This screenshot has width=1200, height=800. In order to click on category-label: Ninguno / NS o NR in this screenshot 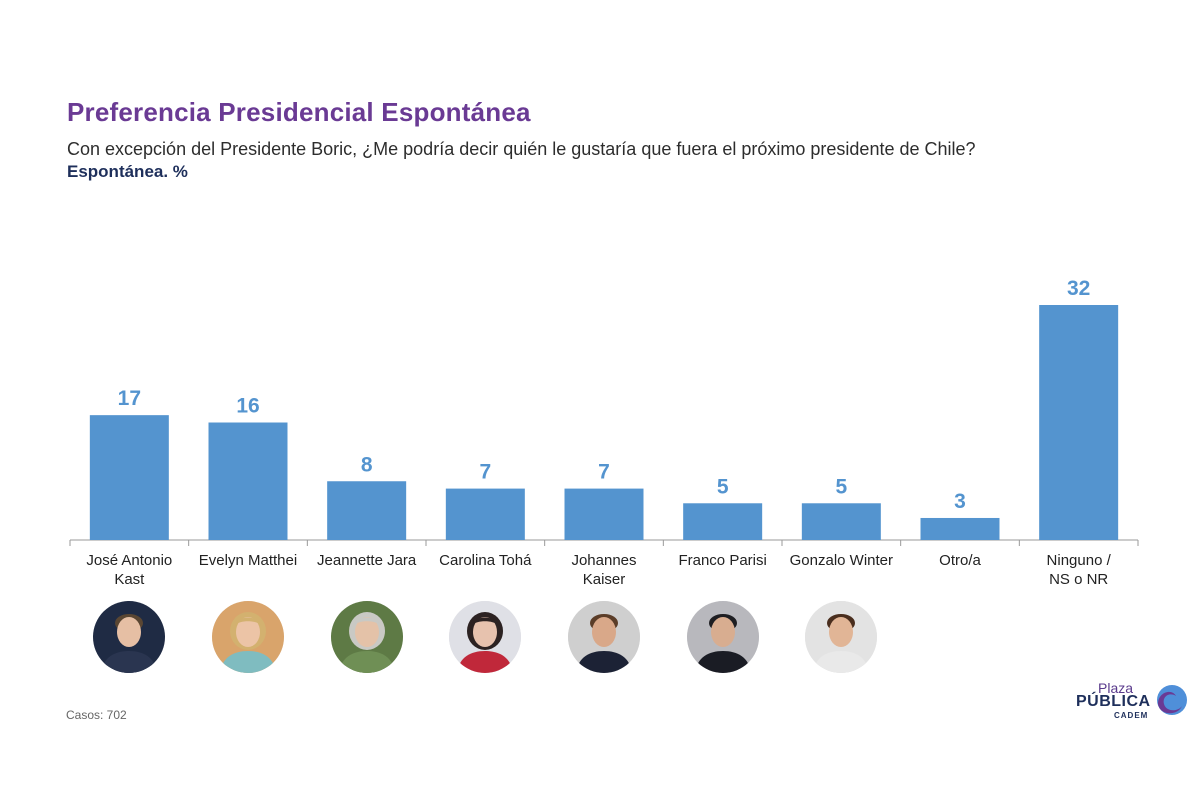, I will do `click(1078, 570)`.